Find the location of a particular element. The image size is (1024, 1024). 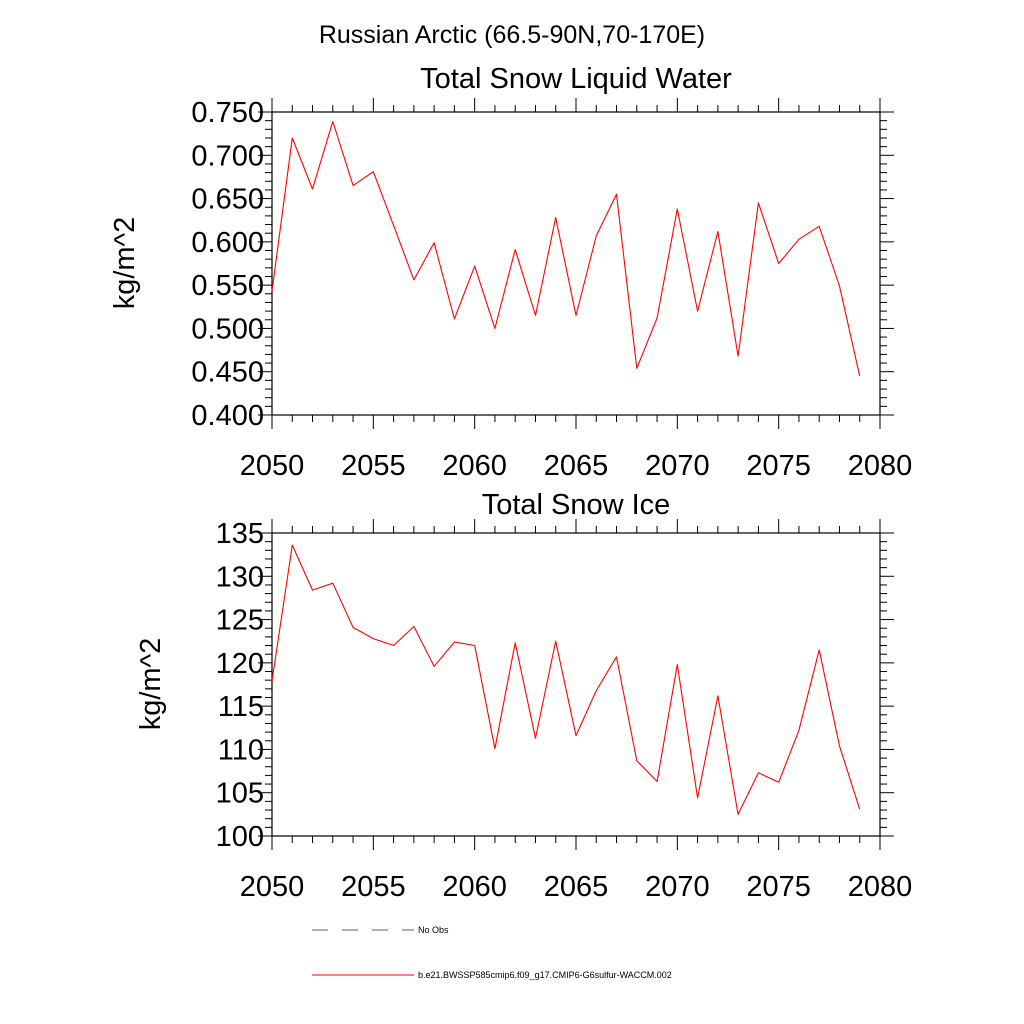

y-tick-label: 0.650 is located at coordinates (227, 200).